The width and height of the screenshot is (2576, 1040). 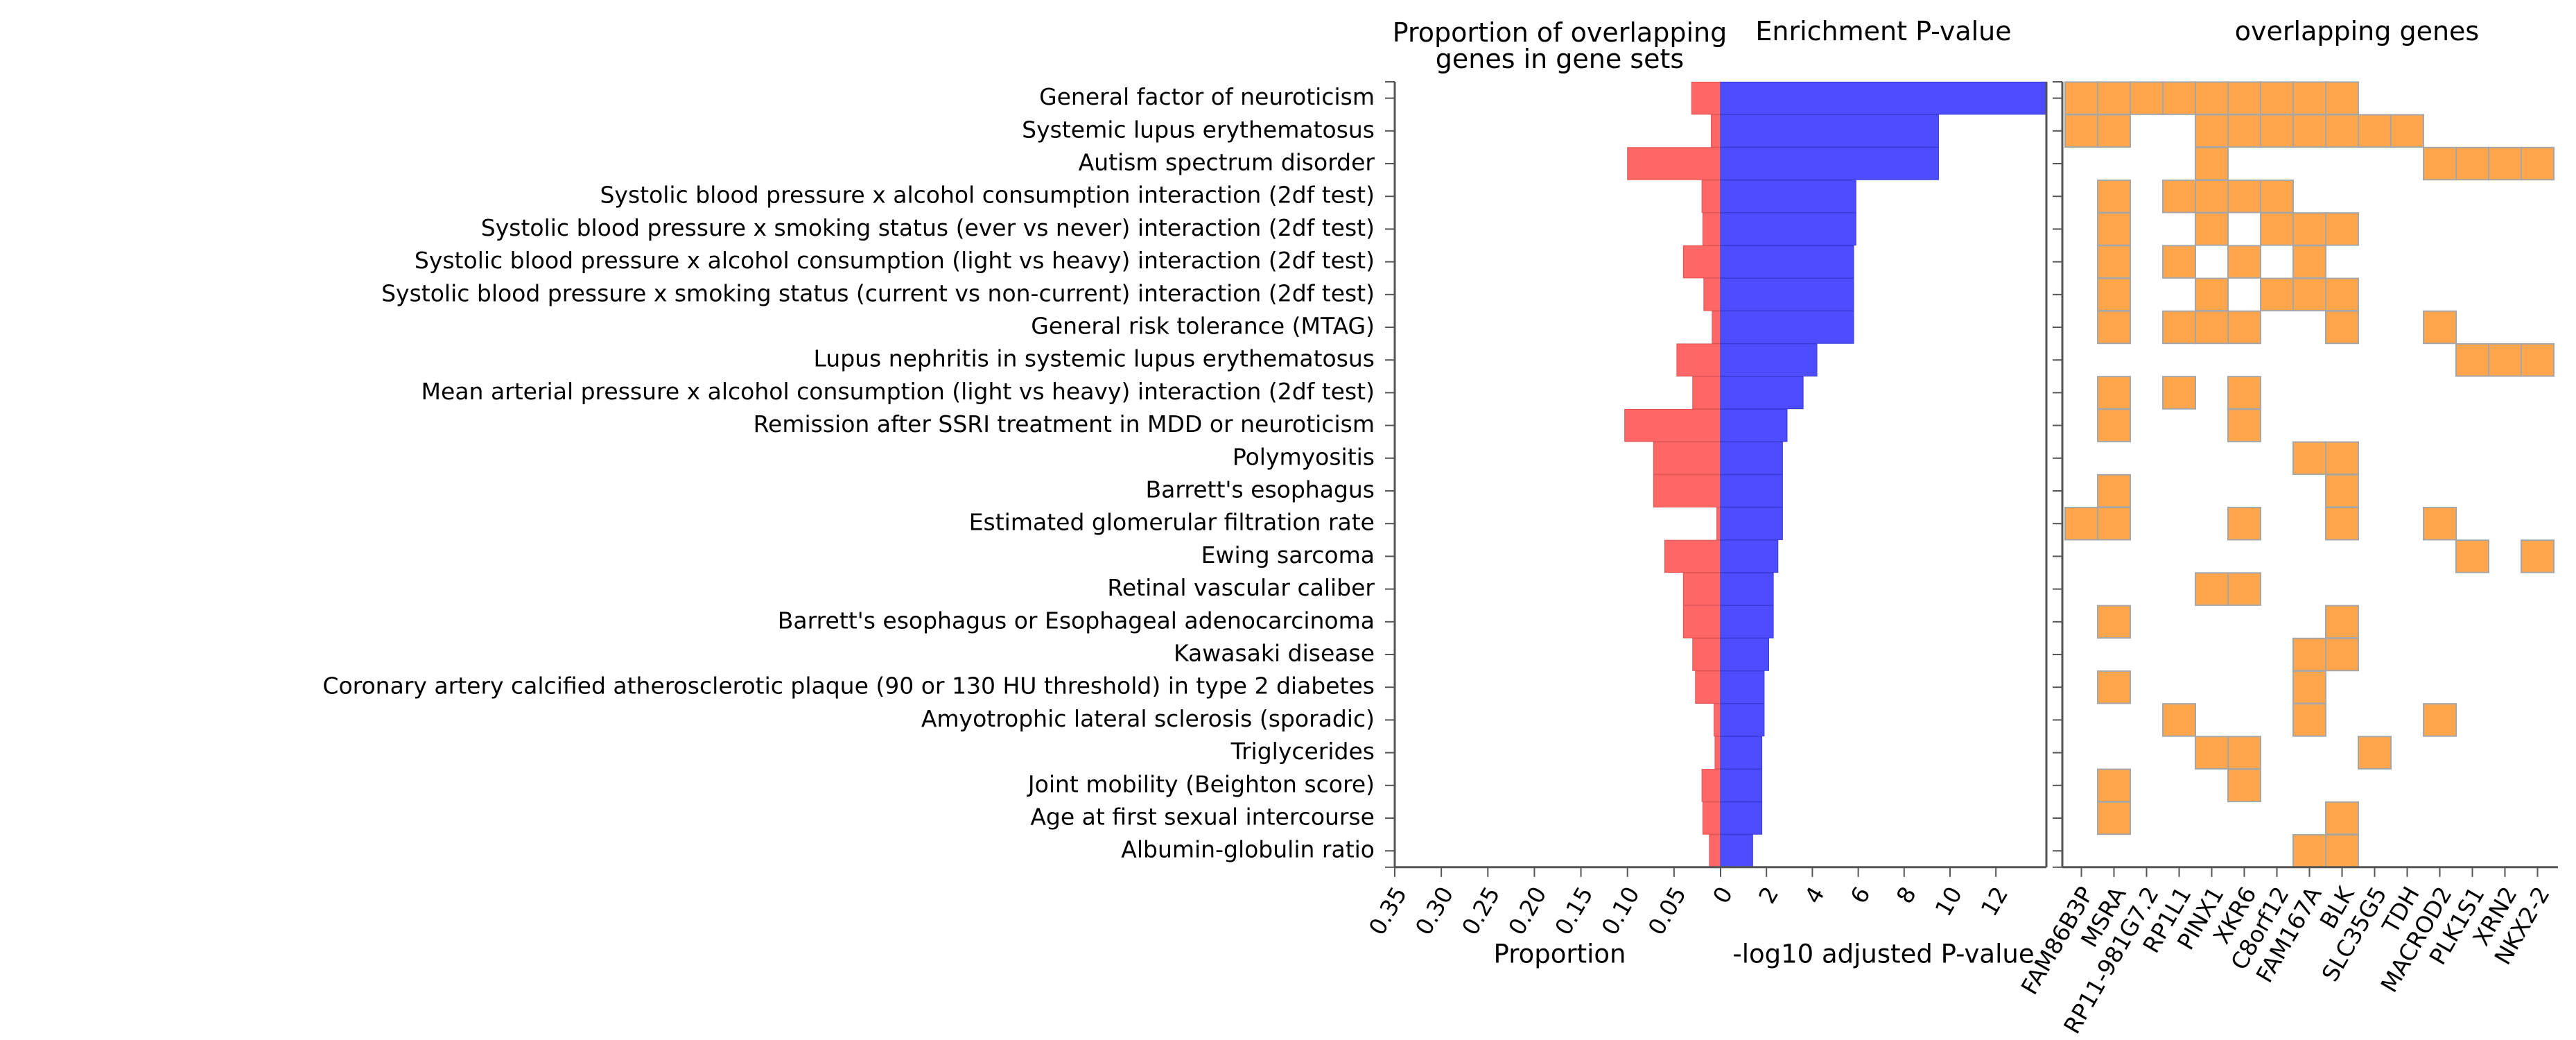 I want to click on genes-panel-title: overlapping genes, so click(x=2357, y=31).